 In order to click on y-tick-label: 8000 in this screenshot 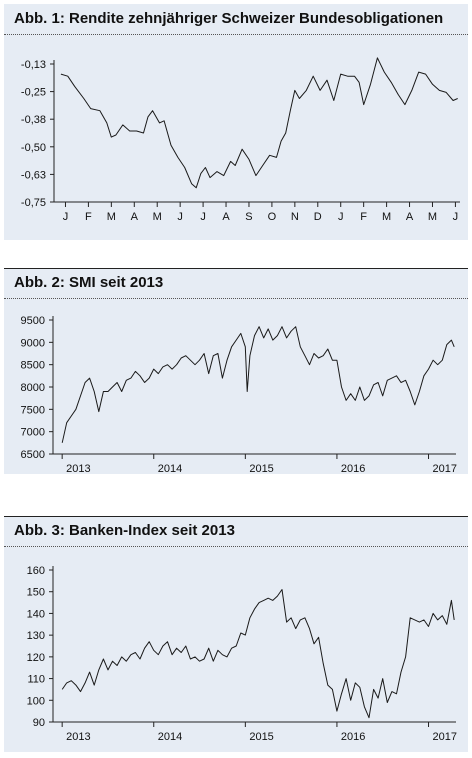, I will do `click(33, 388)`.